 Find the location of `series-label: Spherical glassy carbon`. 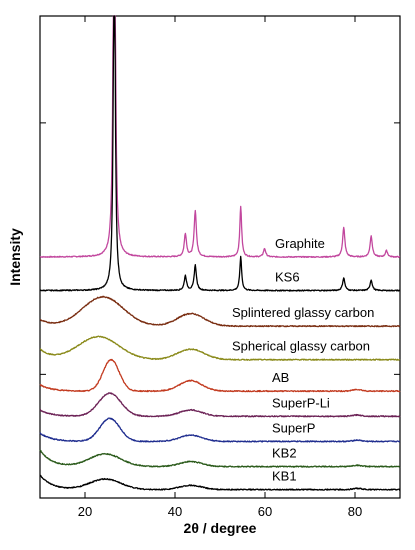

series-label: Spherical glassy carbon is located at coordinates (301, 346).